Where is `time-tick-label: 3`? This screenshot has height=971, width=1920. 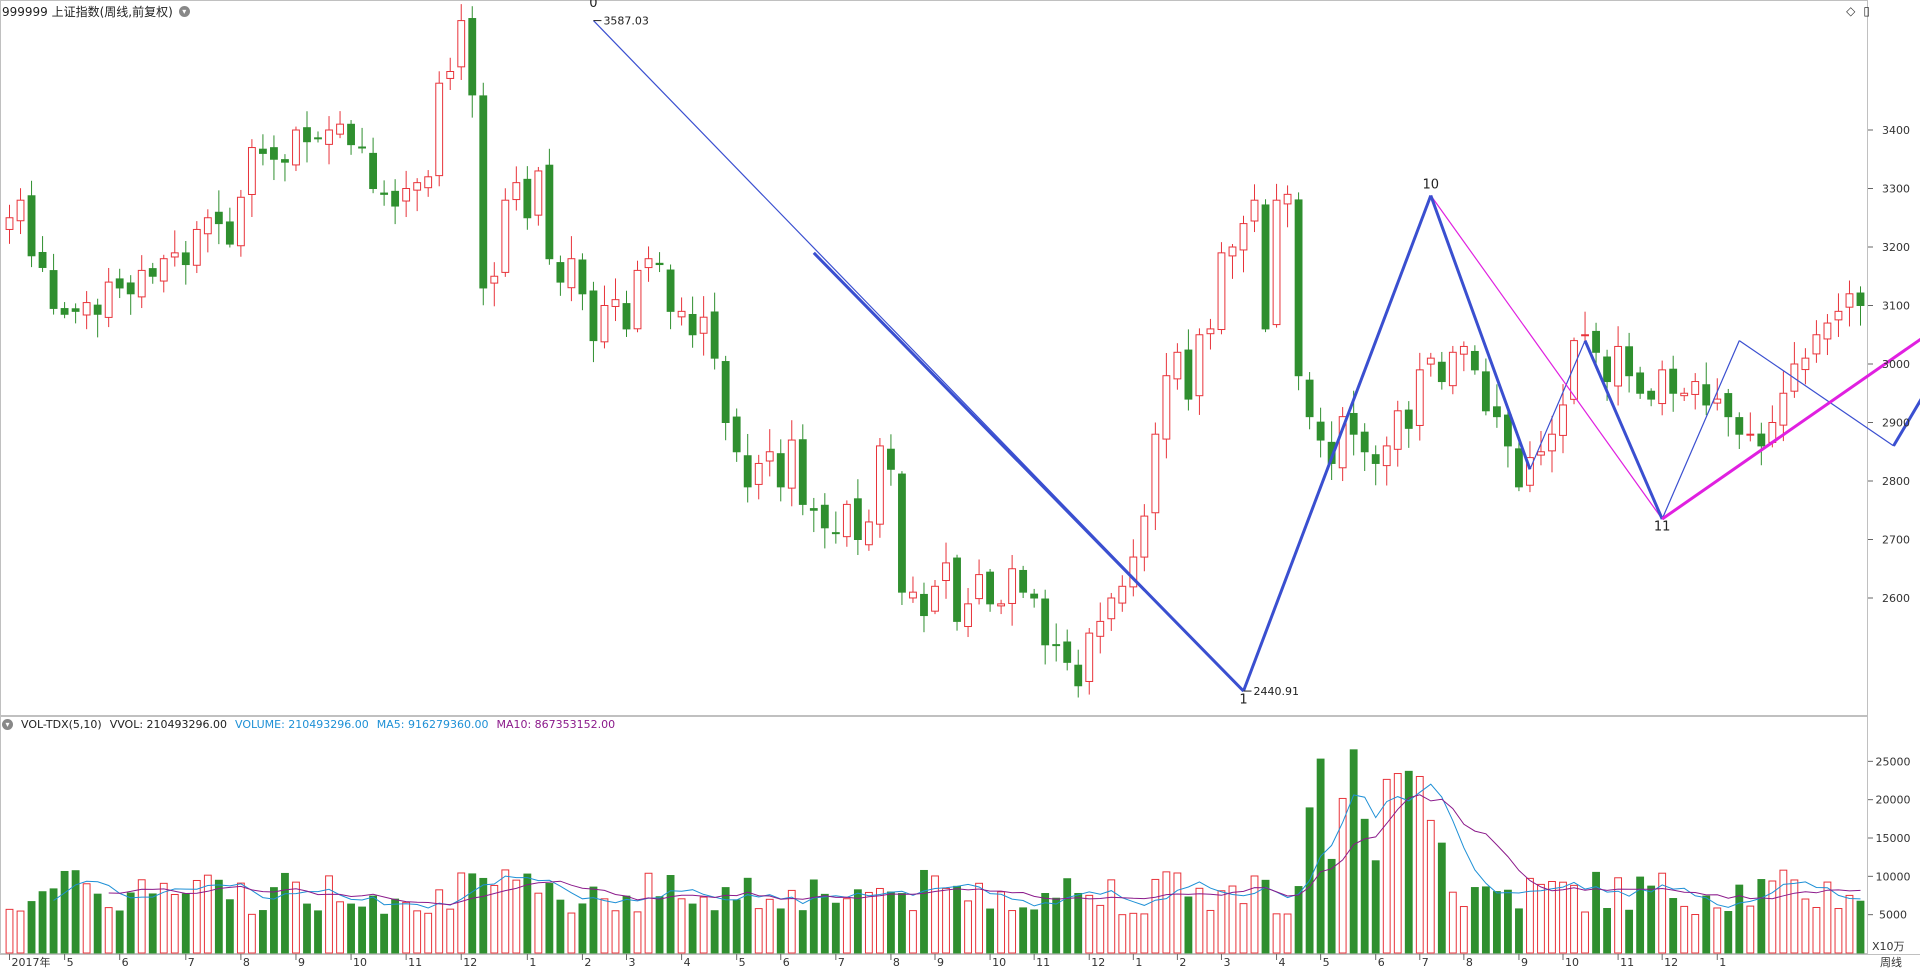 time-tick-label: 3 is located at coordinates (1226, 962).